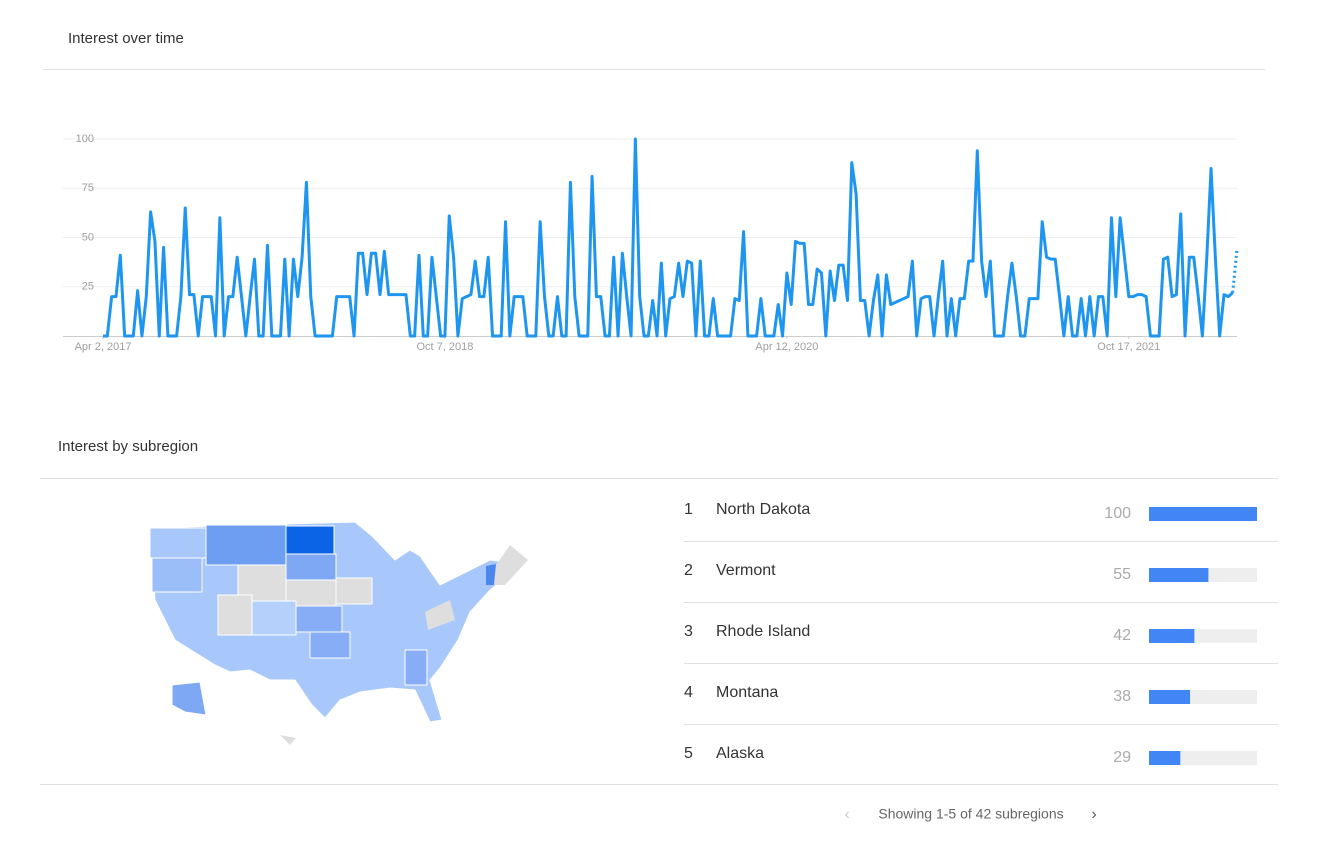 This screenshot has width=1329, height=862. Describe the element at coordinates (1128, 347) in the screenshot. I see `x-tick-label: Oct 17, 2021` at that location.